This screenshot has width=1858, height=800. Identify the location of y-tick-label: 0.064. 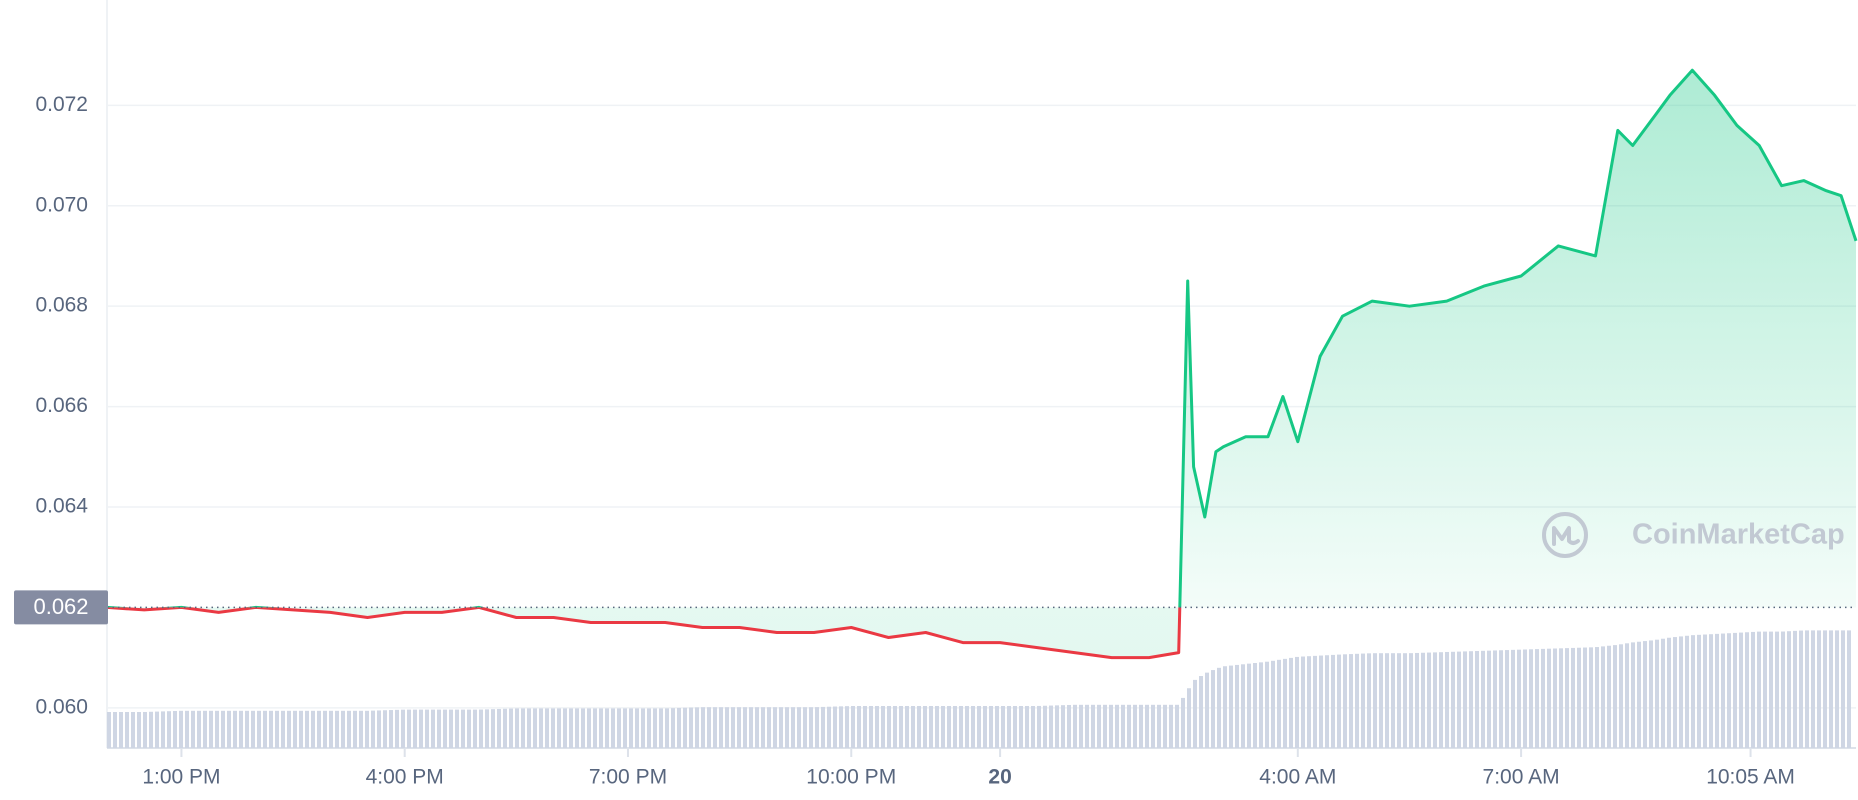
(61, 506).